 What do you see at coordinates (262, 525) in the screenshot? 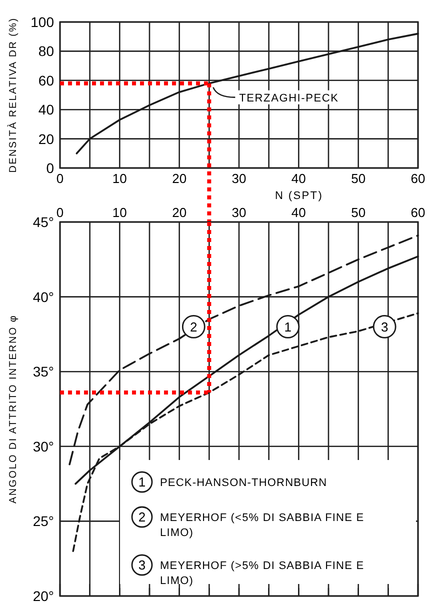
I see `legend-label: MEYERHOF (<5% DI SABBIA FINE E LIMO)` at bounding box center [262, 525].